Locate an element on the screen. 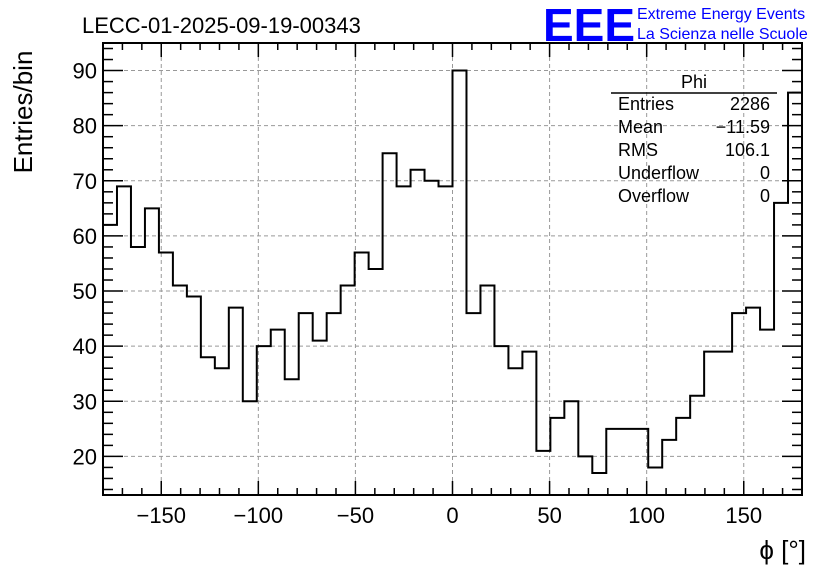 The height and width of the screenshot is (572, 836). y-tick-label: 50 is located at coordinates (85, 291).